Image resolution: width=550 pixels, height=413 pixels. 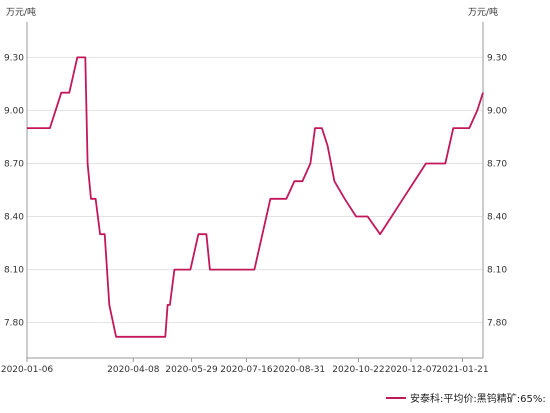 What do you see at coordinates (14, 324) in the screenshot?
I see `y-tick-label-left: 7.80` at bounding box center [14, 324].